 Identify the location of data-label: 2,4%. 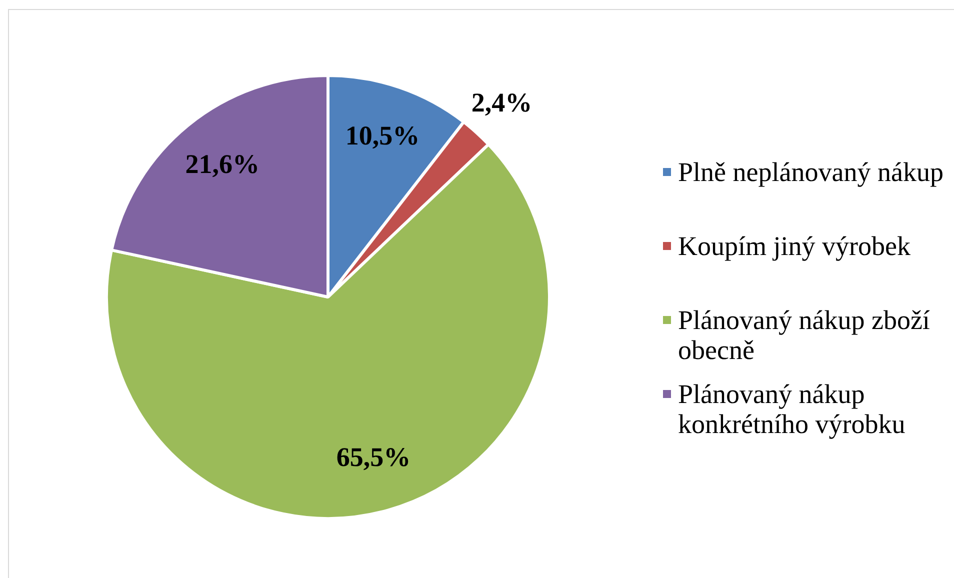
(501, 103).